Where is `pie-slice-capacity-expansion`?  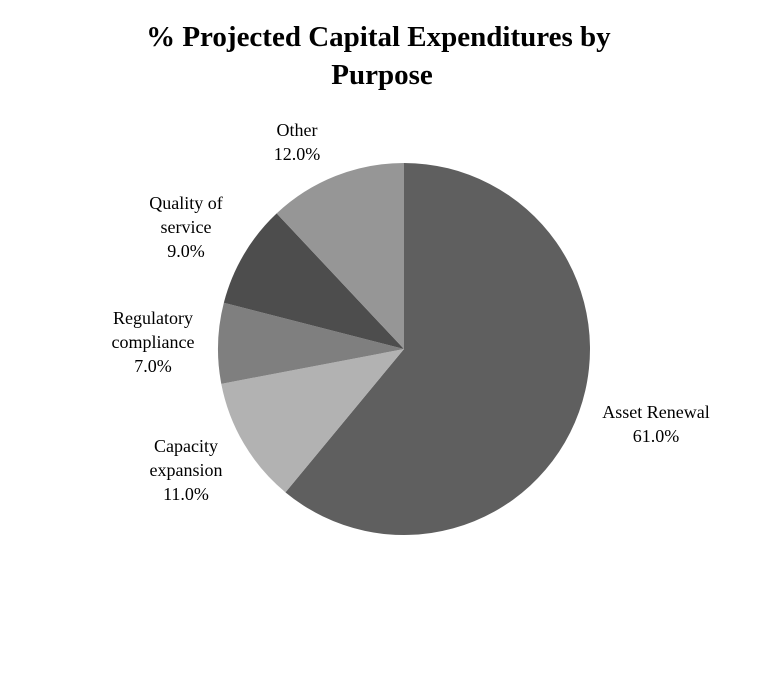 pie-slice-capacity-expansion is located at coordinates (312, 421).